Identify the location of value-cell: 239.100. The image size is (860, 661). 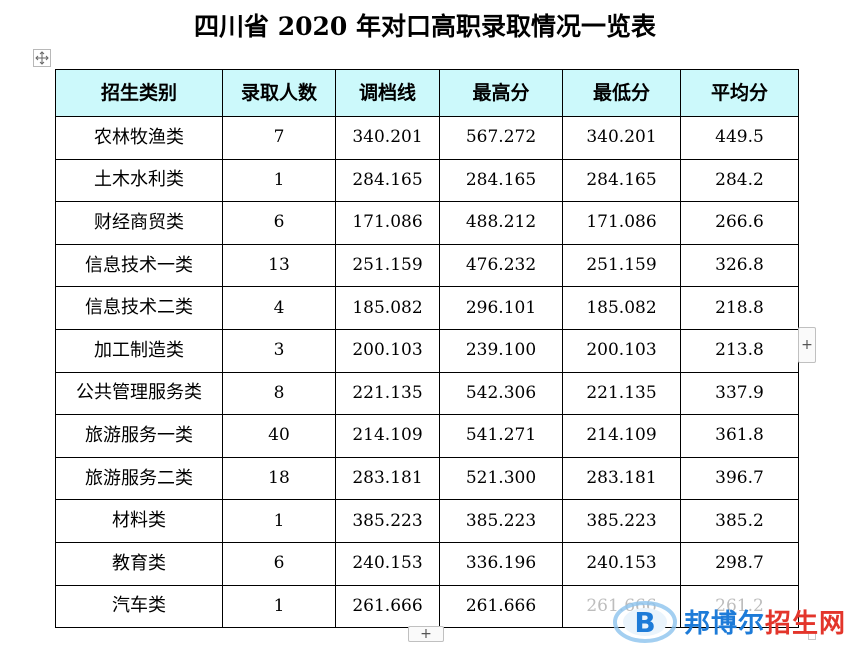
(501, 350).